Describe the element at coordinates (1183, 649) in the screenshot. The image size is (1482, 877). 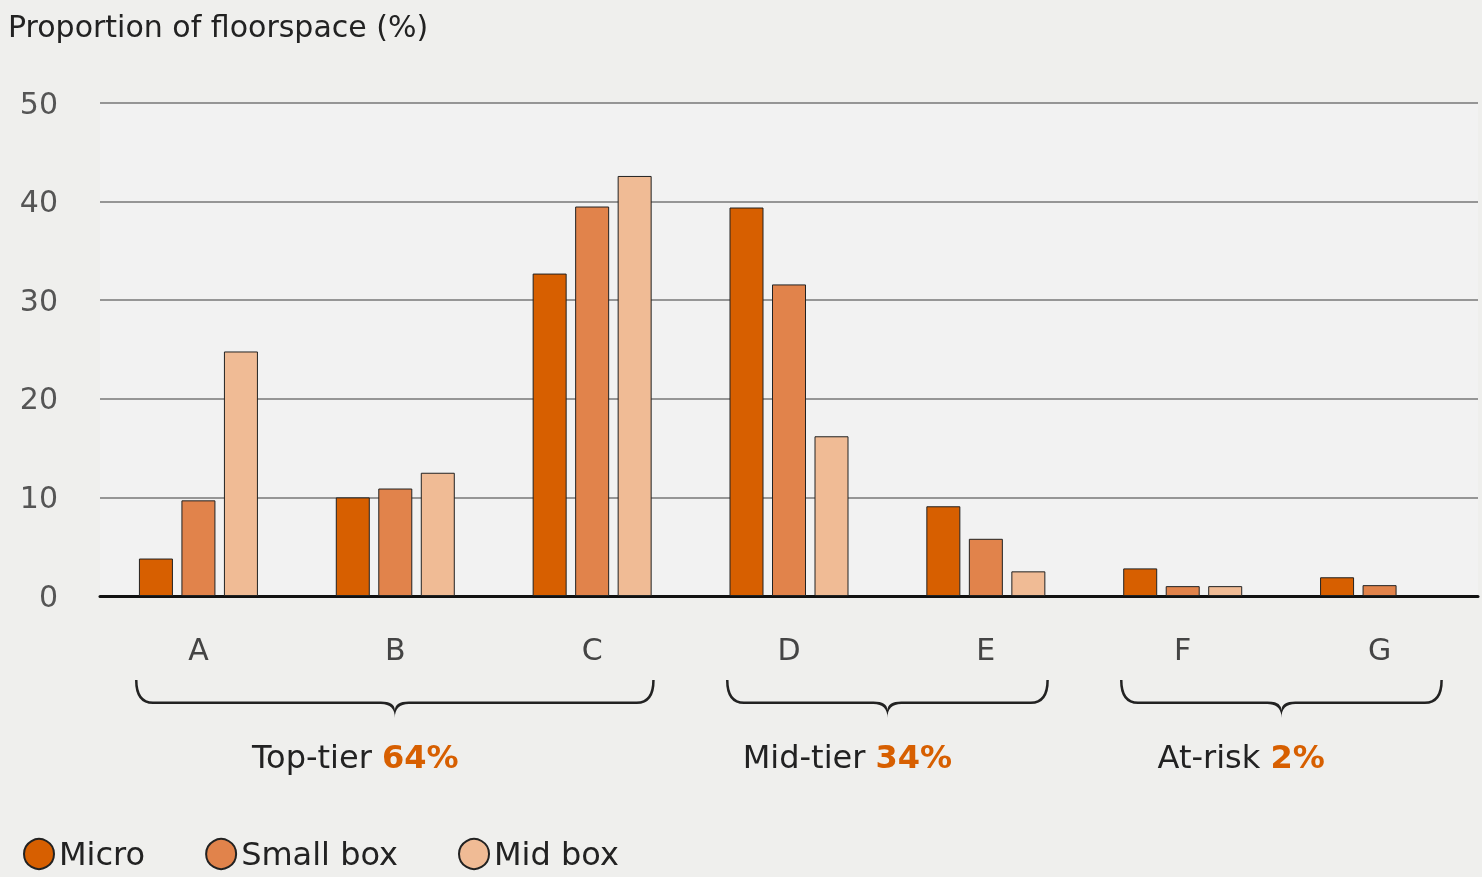
I see `x-tick-label: F` at that location.